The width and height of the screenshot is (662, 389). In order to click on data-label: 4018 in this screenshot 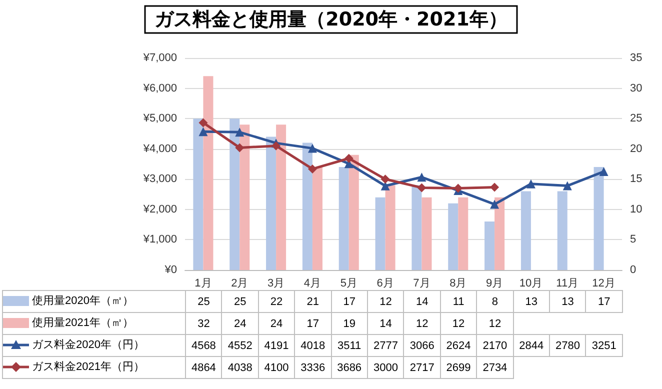, I will do `click(313, 345)`.